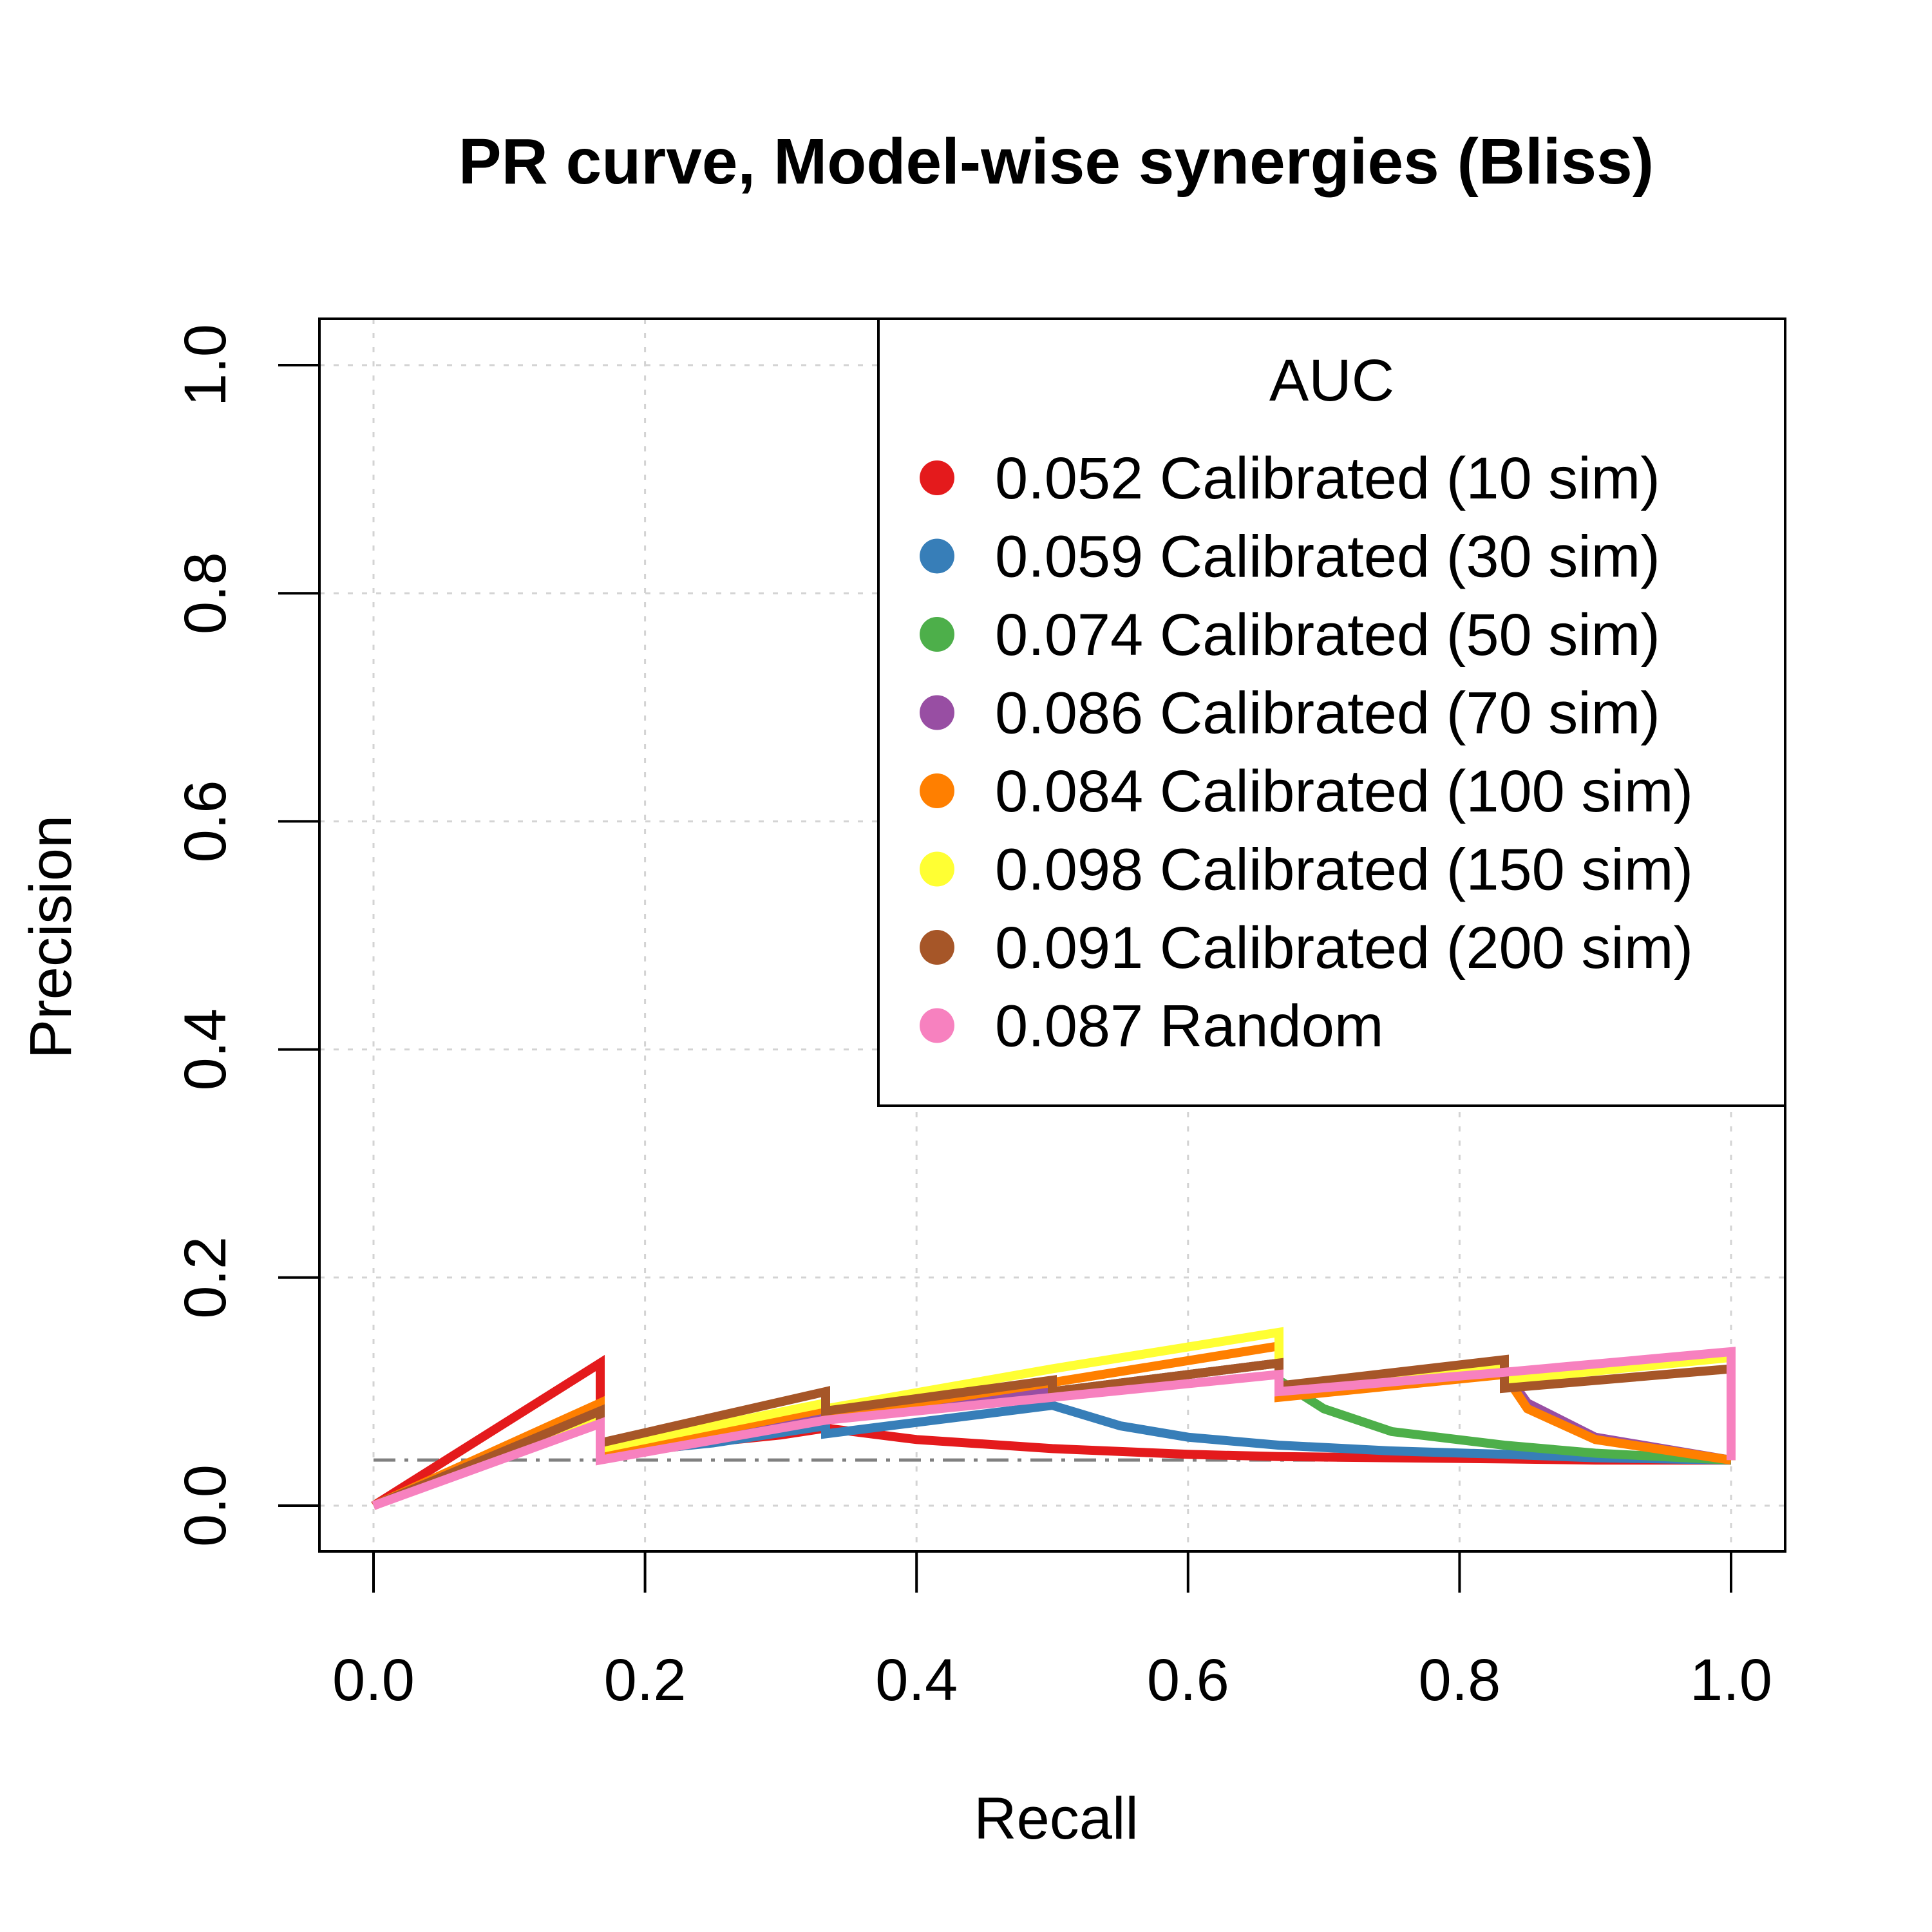 This screenshot has height=1932, width=1932. What do you see at coordinates (1189, 1027) in the screenshot?
I see `legend-entry-8: 0.087 Random` at bounding box center [1189, 1027].